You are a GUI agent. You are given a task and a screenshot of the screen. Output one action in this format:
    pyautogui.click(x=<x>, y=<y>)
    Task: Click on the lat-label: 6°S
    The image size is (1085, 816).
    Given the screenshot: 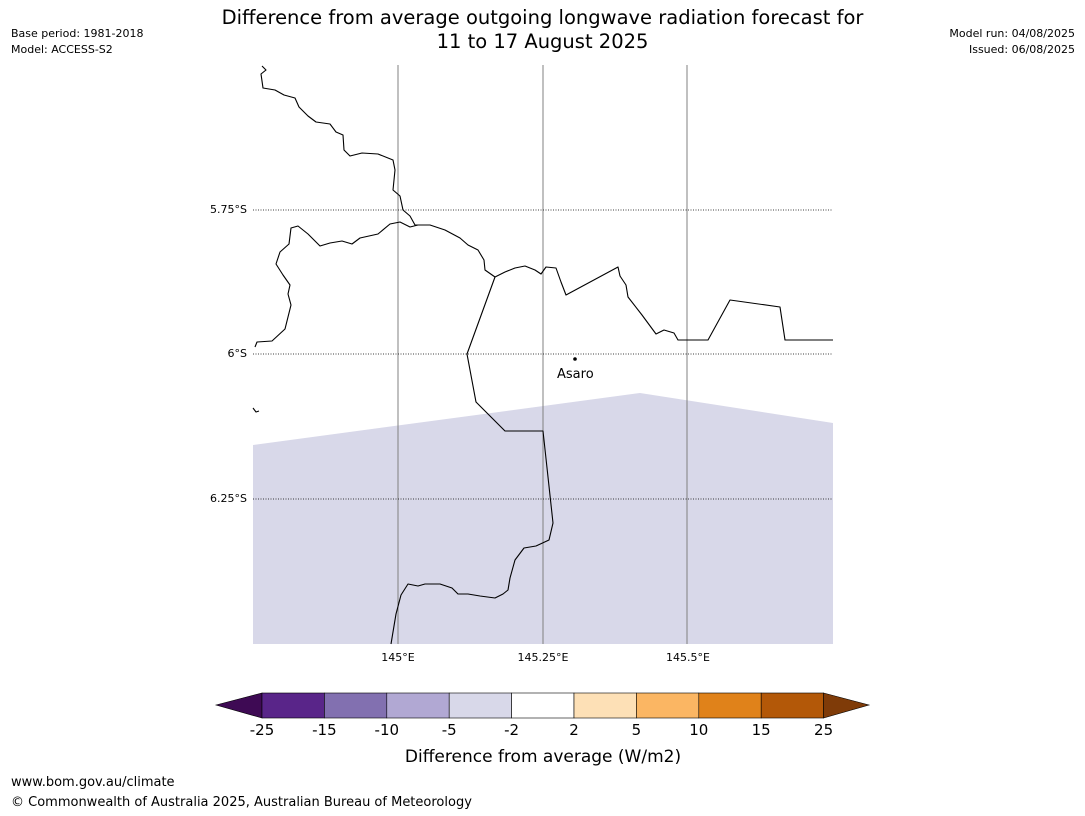 What is the action you would take?
    pyautogui.click(x=237, y=353)
    